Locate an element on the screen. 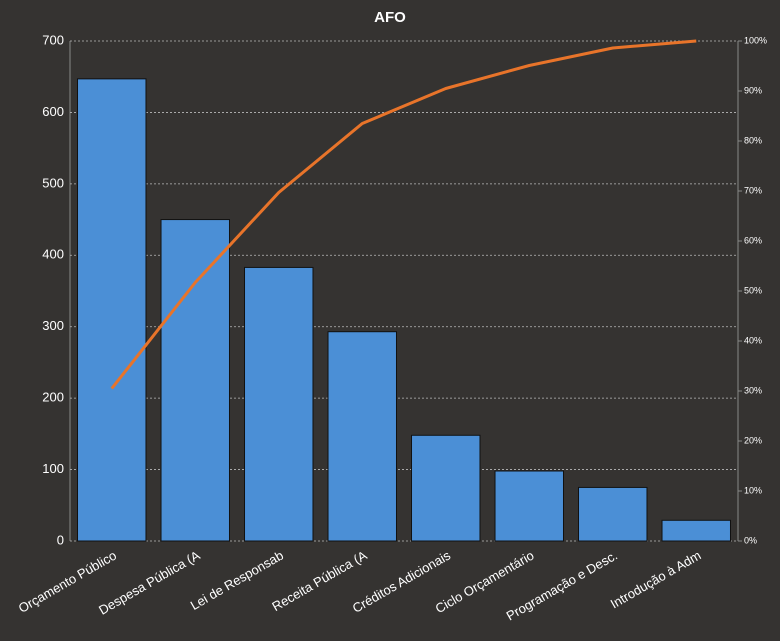 The image size is (780, 641). y-tick-label: 500 is located at coordinates (53, 182).